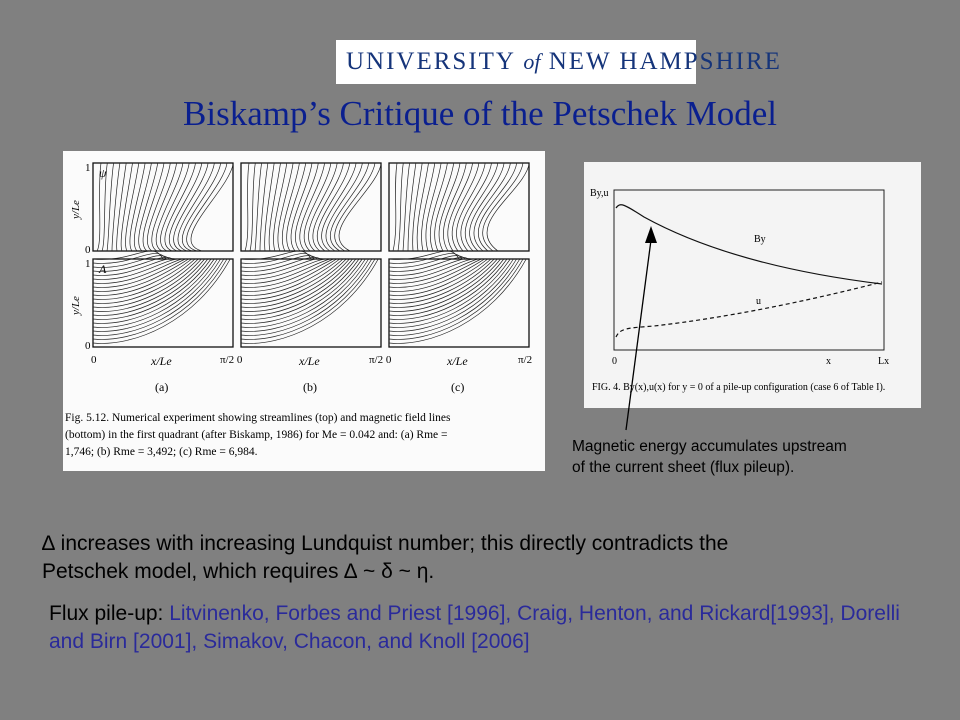 The height and width of the screenshot is (720, 960). I want to click on xlabel-b: x/Le, so click(309, 361).